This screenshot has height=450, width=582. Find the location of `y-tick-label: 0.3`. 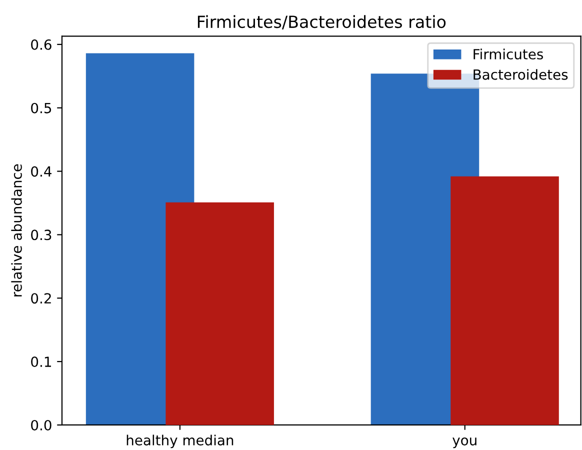

y-tick-label: 0.3 is located at coordinates (41, 235).